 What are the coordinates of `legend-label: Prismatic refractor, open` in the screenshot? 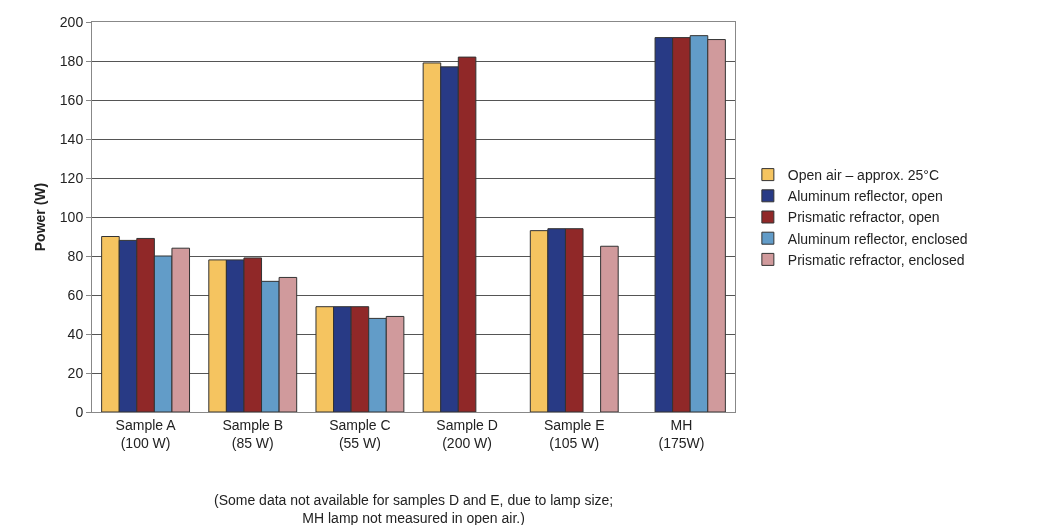 It's located at (863, 217).